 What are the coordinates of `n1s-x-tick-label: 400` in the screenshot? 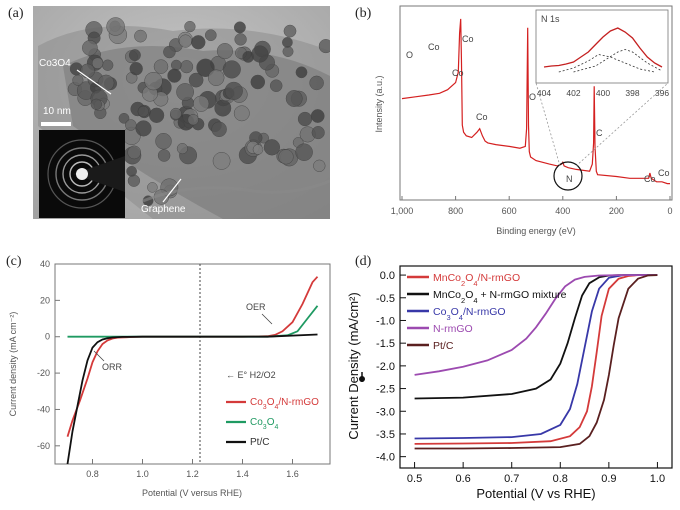 It's located at (603, 93).